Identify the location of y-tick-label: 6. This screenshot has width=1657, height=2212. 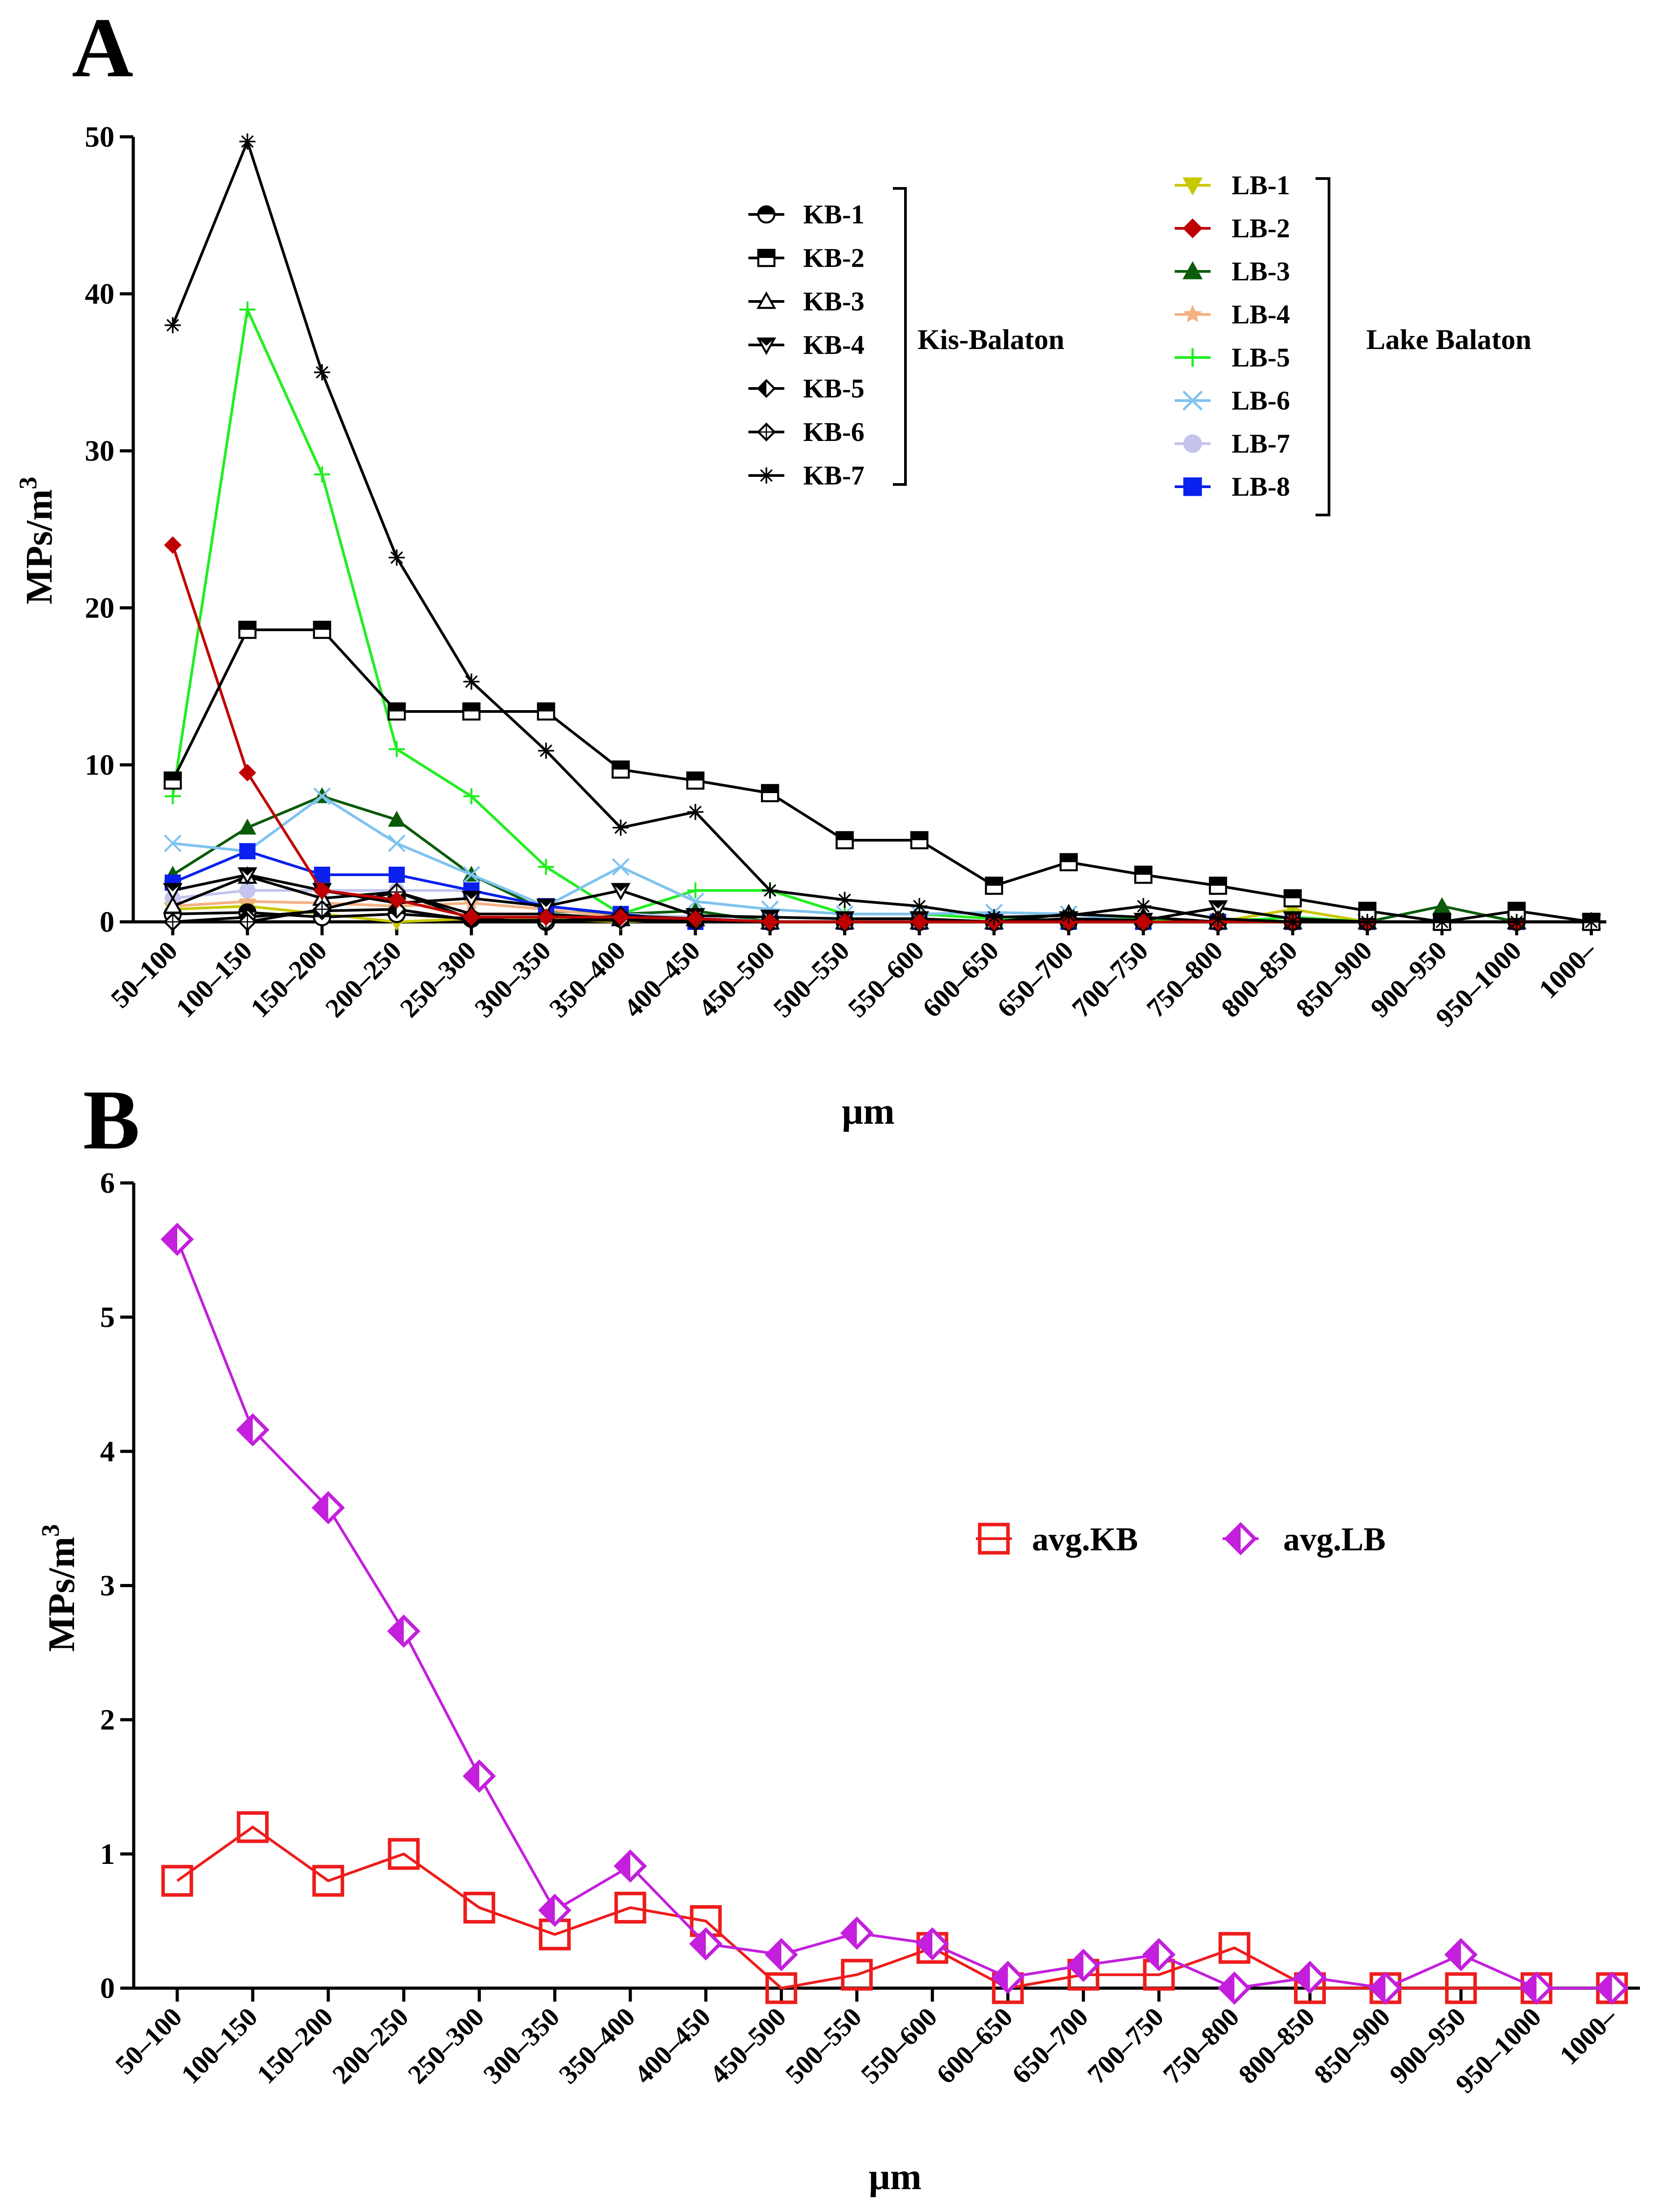
(107, 1183).